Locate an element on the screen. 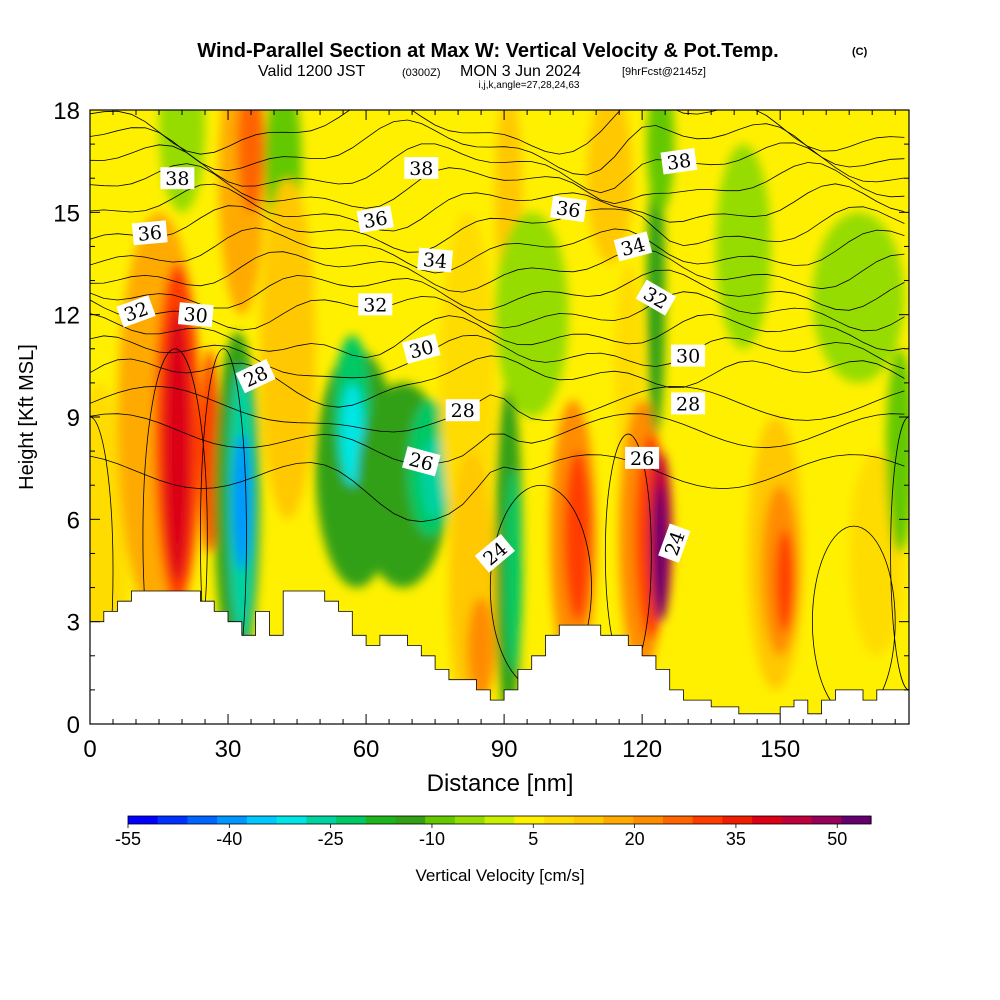 The image size is (1000, 1000). contour-label-text: 30 is located at coordinates (688, 357).